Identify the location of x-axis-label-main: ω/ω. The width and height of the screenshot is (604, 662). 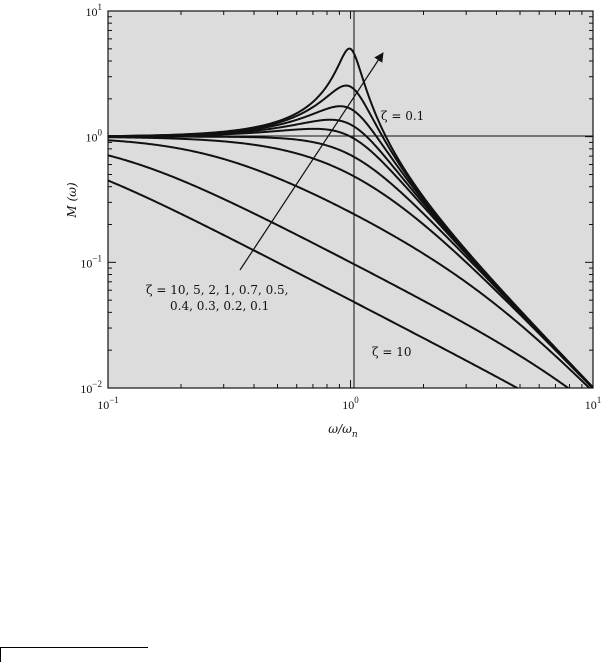
(340, 429).